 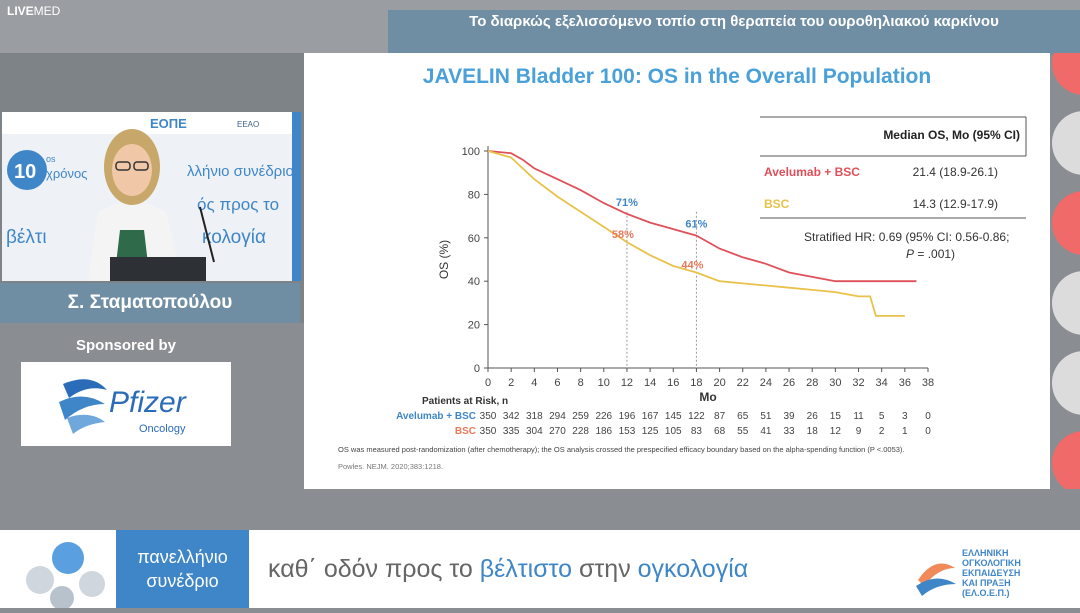 What do you see at coordinates (882, 383) in the screenshot?
I see `x-tick-label: 34` at bounding box center [882, 383].